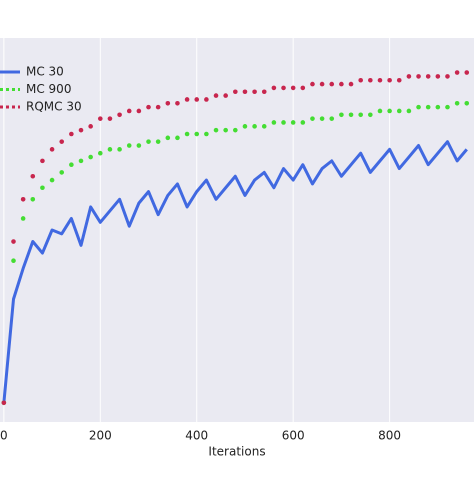  Describe the element at coordinates (54, 107) in the screenshot. I see `legend-label: RQMC 30` at that location.